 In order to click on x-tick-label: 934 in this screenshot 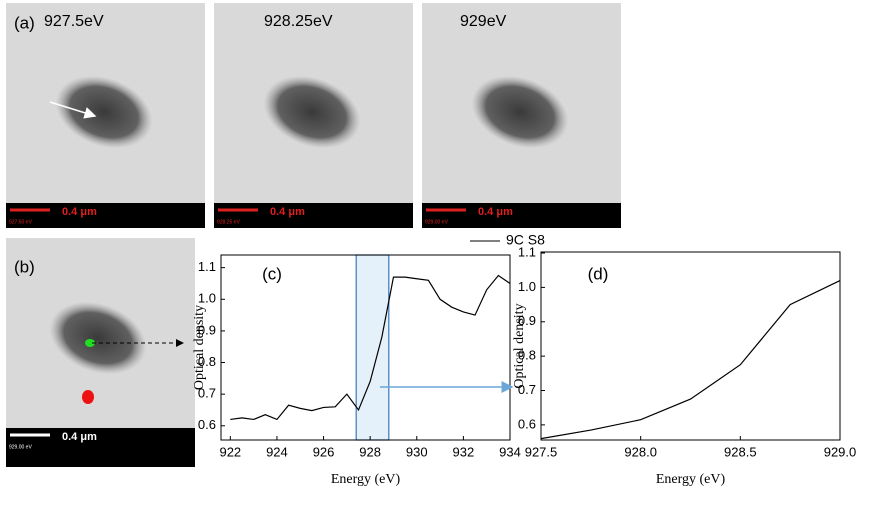, I will do `click(510, 451)`.